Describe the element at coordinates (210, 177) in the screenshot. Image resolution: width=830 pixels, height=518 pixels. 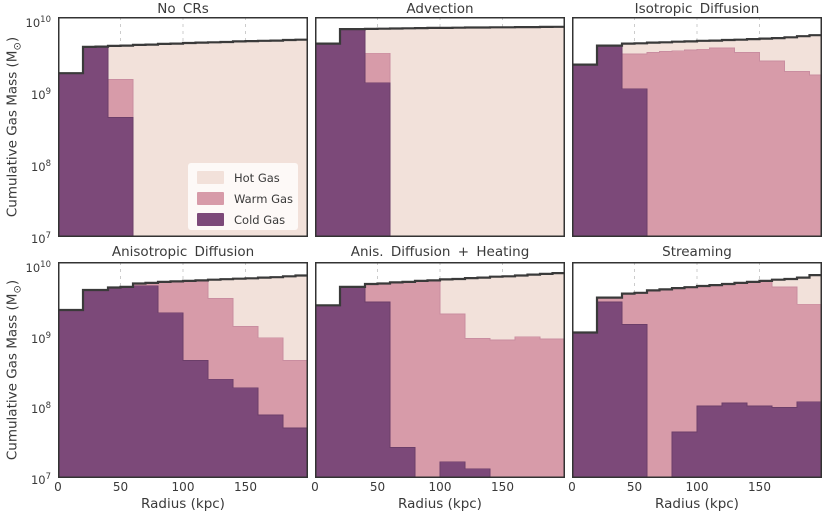
I see `hot-gas-swatch` at that location.